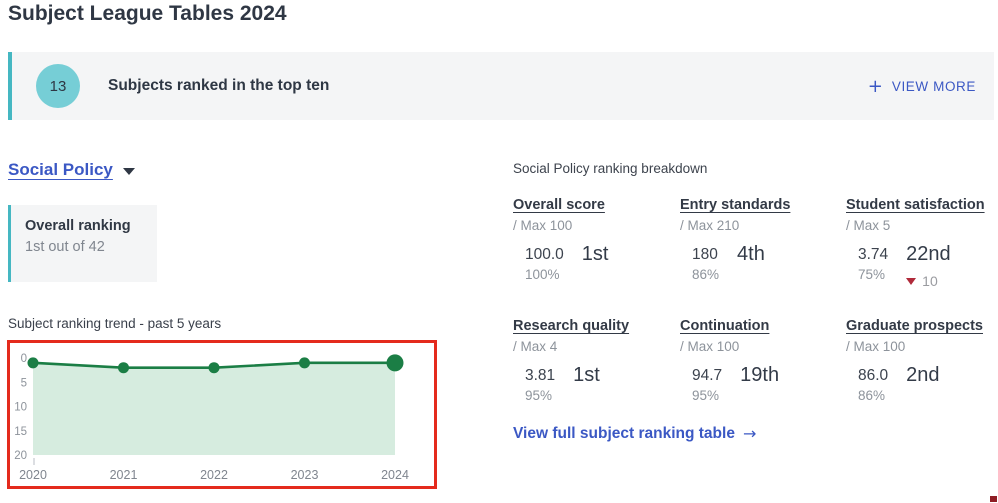  What do you see at coordinates (596, 360) in the screenshot?
I see `metric-research-quality: Research quality / Max 4 3.81 95% 1st` at bounding box center [596, 360].